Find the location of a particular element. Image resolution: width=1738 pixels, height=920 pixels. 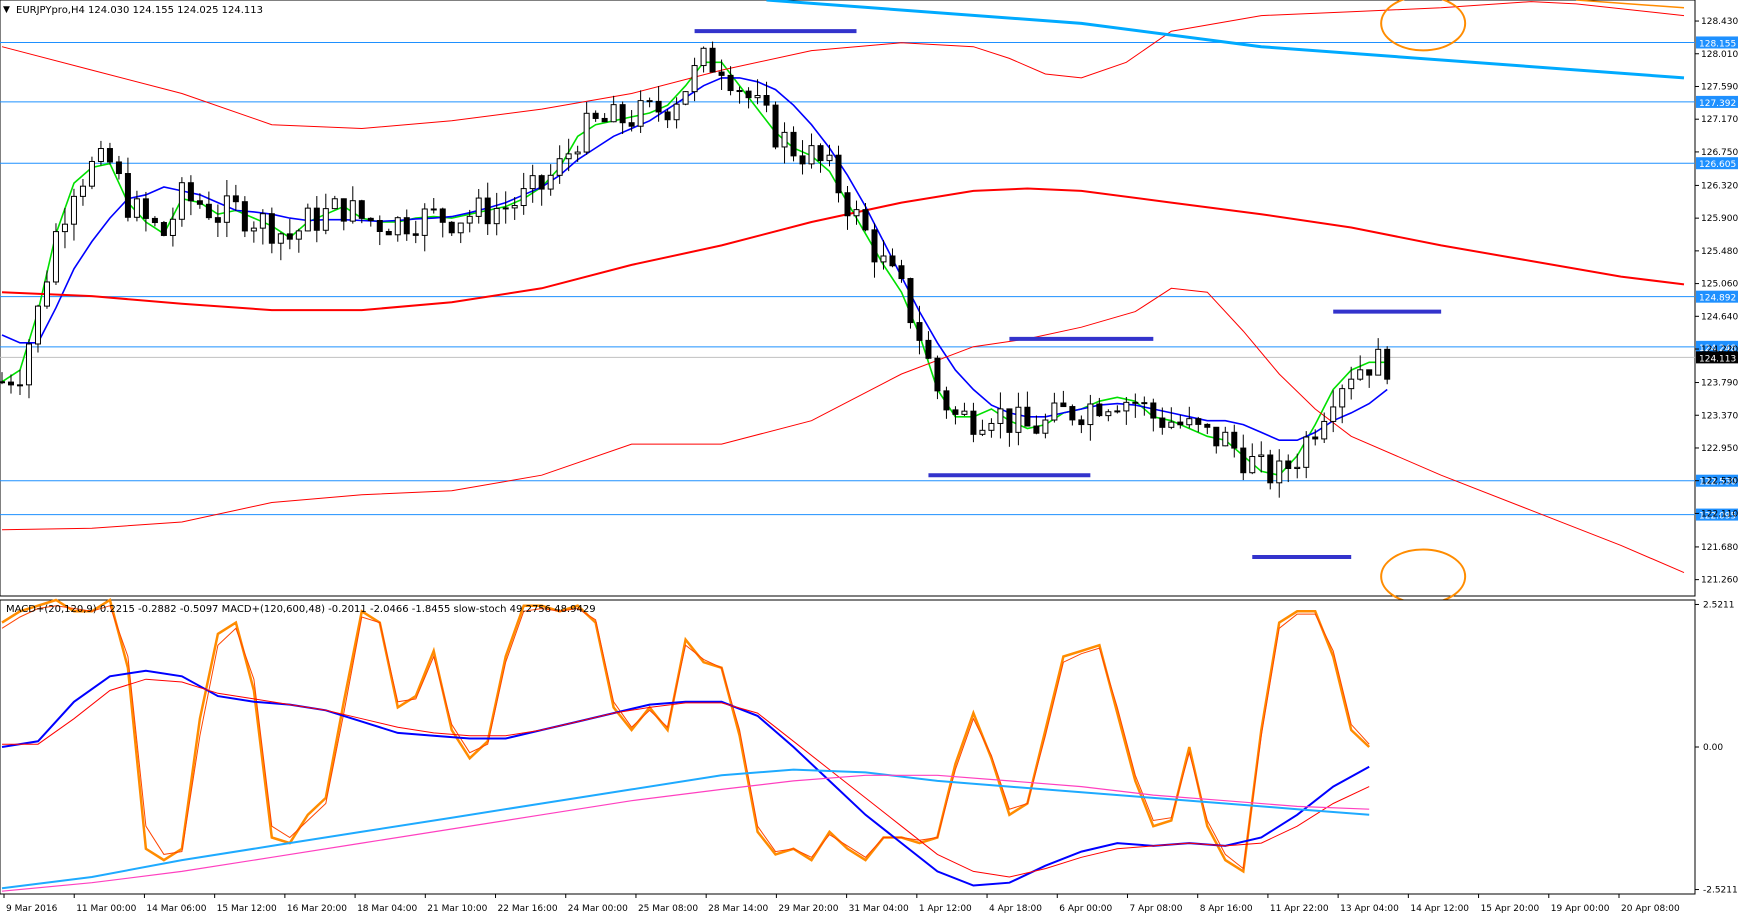

series-band_upper is located at coordinates (843, 65).